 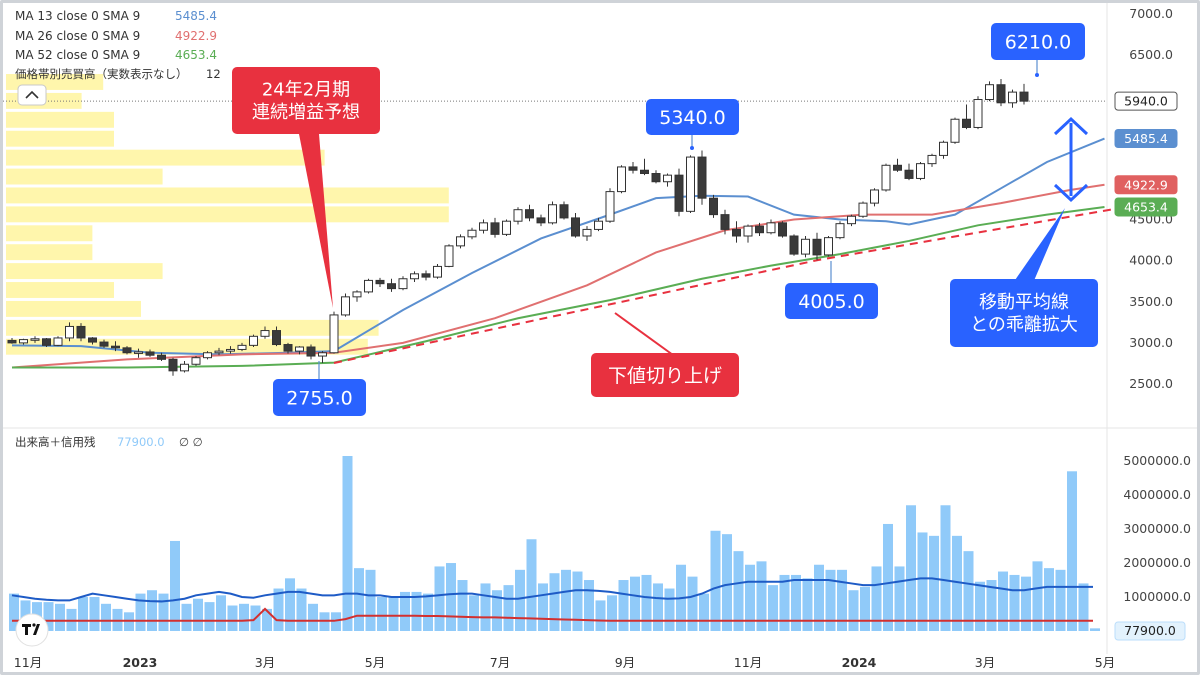 What do you see at coordinates (552, 590) in the screenshot?
I see `volume-series-line` at bounding box center [552, 590].